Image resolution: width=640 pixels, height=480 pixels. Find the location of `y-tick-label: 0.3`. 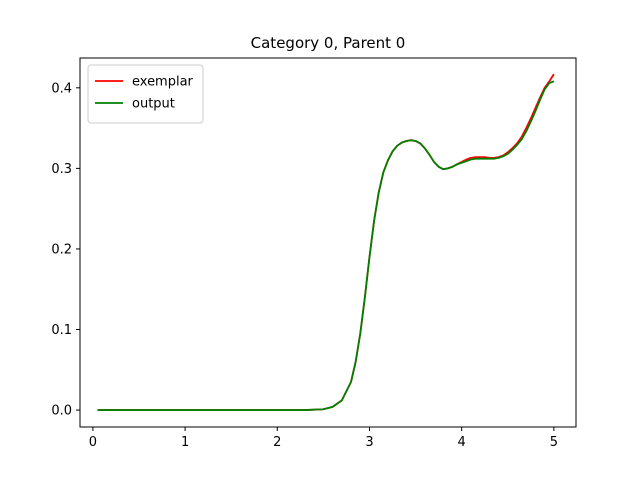

y-tick-label: 0.3 is located at coordinates (61, 169).